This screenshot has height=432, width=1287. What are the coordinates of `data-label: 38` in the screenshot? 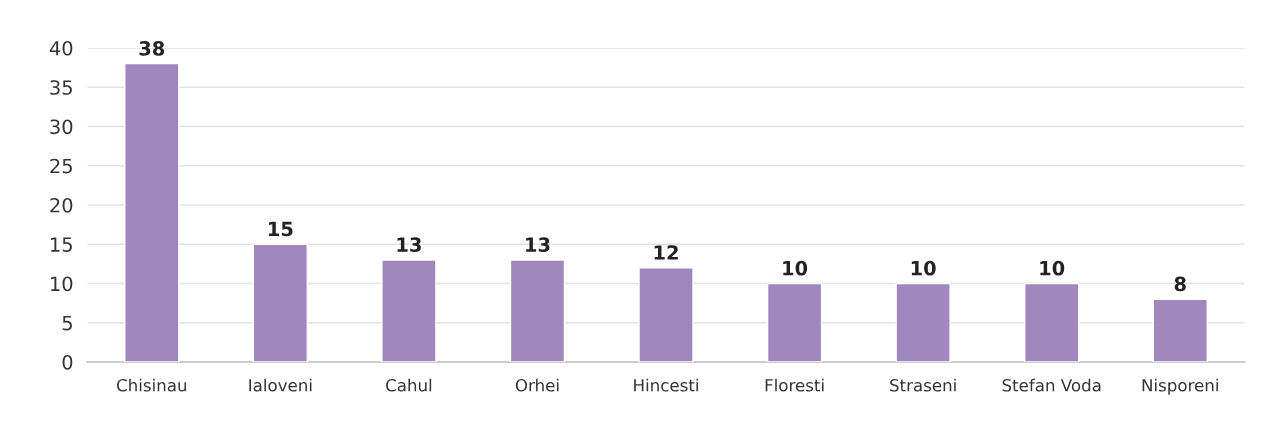 It's located at (152, 48).